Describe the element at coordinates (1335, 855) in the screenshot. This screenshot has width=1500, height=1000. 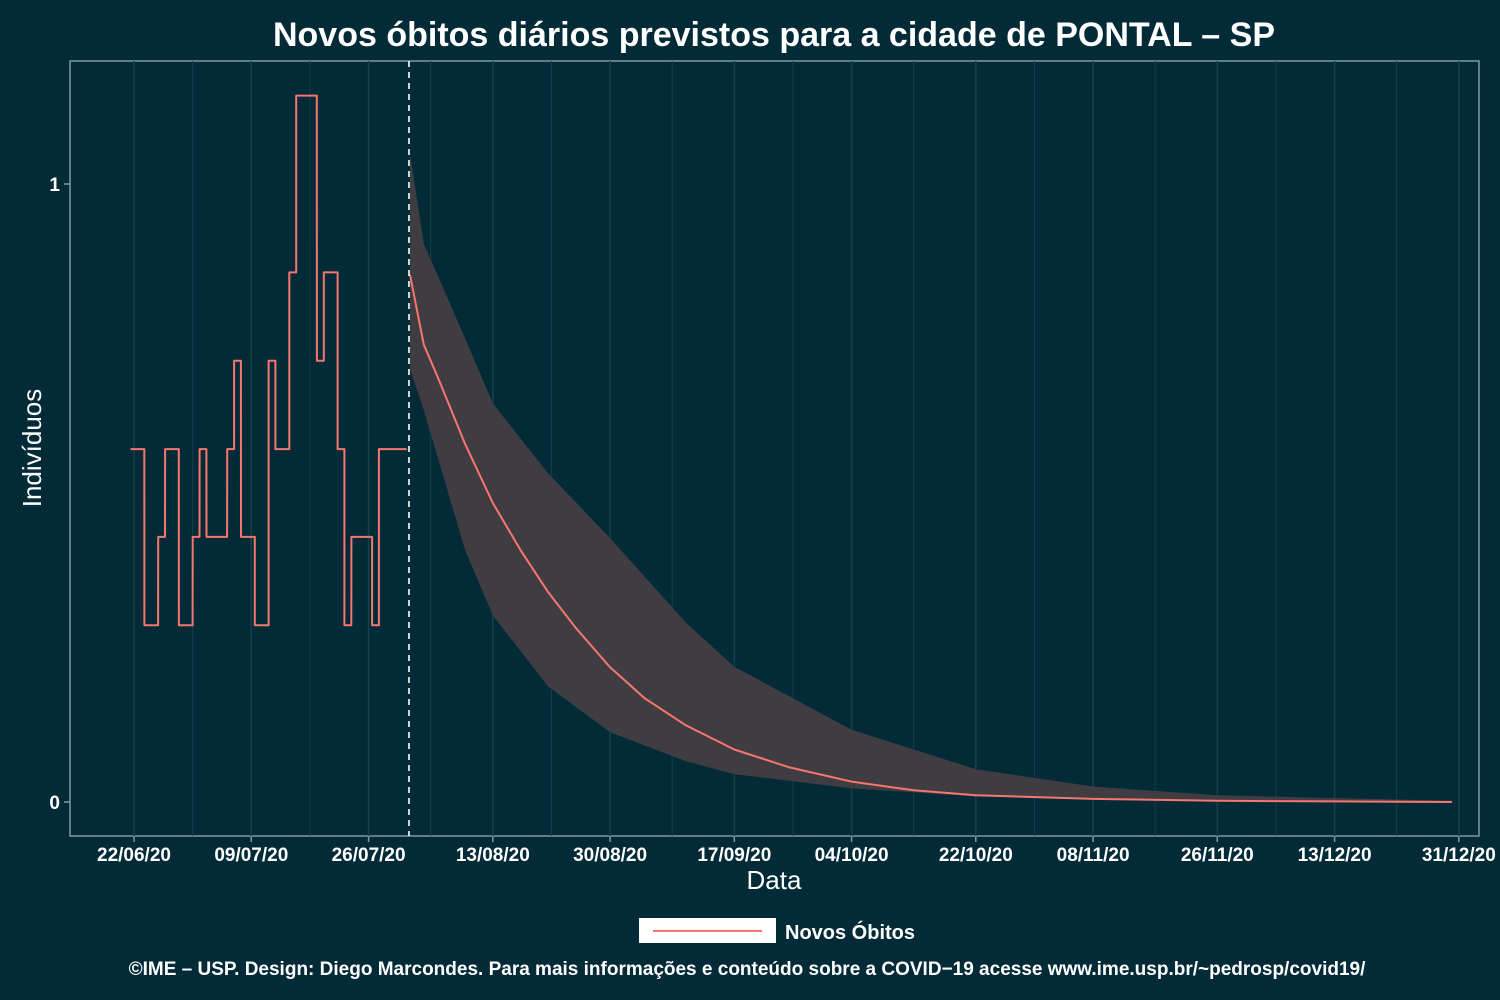
I see `x-tick-label: 13/12/20` at that location.